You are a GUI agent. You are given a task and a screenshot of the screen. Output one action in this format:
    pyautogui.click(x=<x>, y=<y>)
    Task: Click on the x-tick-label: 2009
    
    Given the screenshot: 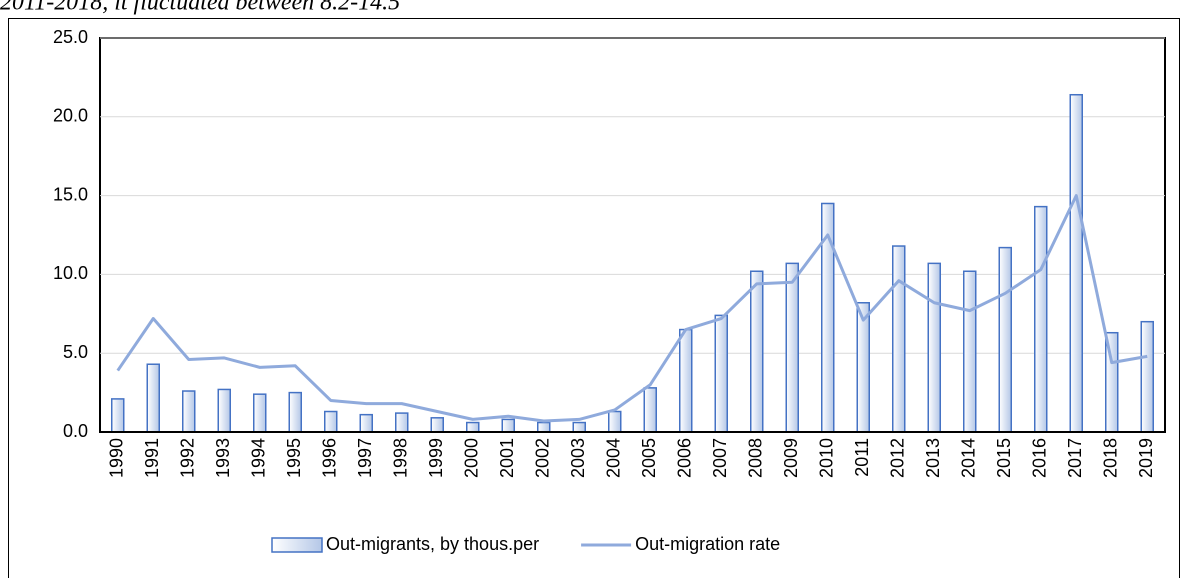 What is the action you would take?
    pyautogui.click(x=791, y=458)
    